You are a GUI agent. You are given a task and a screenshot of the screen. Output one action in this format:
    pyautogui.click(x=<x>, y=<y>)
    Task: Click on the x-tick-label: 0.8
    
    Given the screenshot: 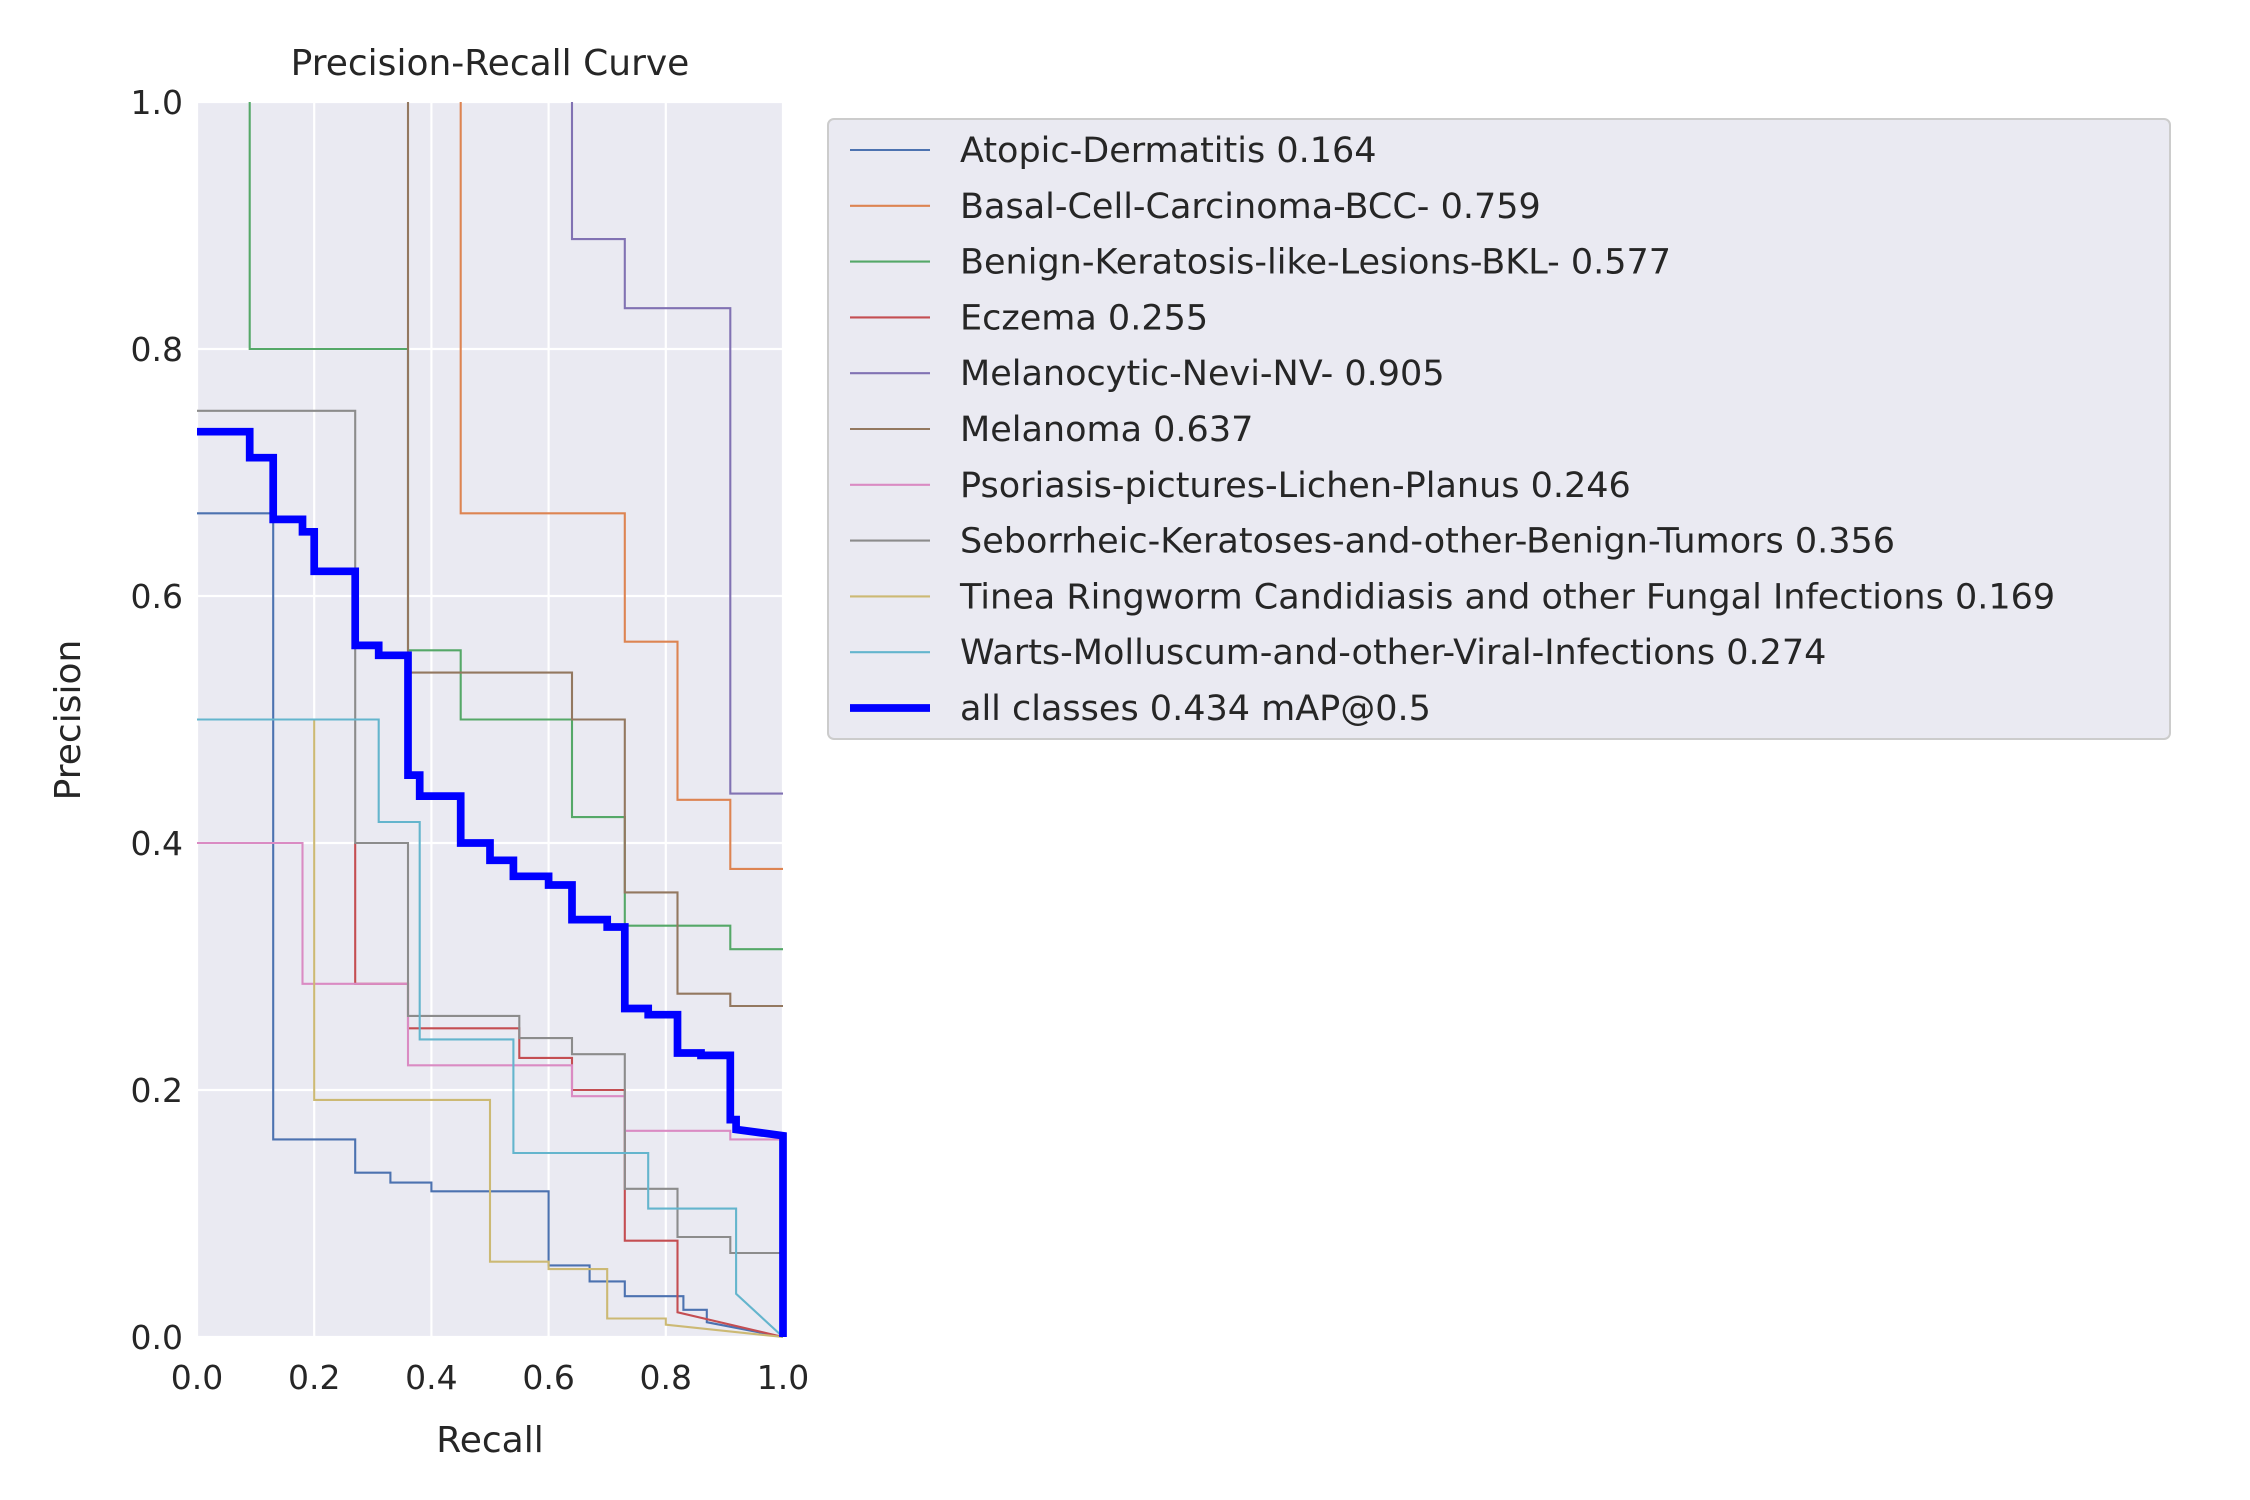 What is the action you would take?
    pyautogui.click(x=666, y=1377)
    